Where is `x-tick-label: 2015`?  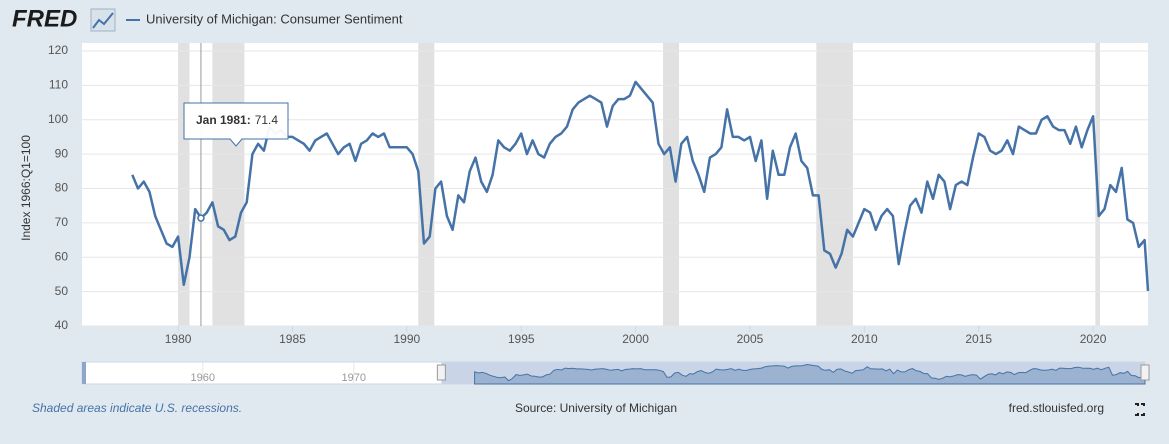
x-tick-label: 2015 is located at coordinates (978, 339).